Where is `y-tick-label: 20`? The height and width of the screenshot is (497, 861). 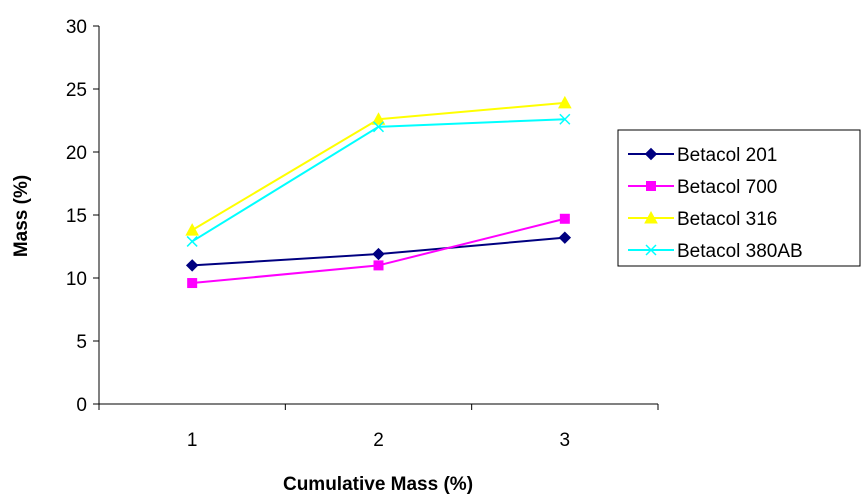 y-tick-label: 20 is located at coordinates (76, 153).